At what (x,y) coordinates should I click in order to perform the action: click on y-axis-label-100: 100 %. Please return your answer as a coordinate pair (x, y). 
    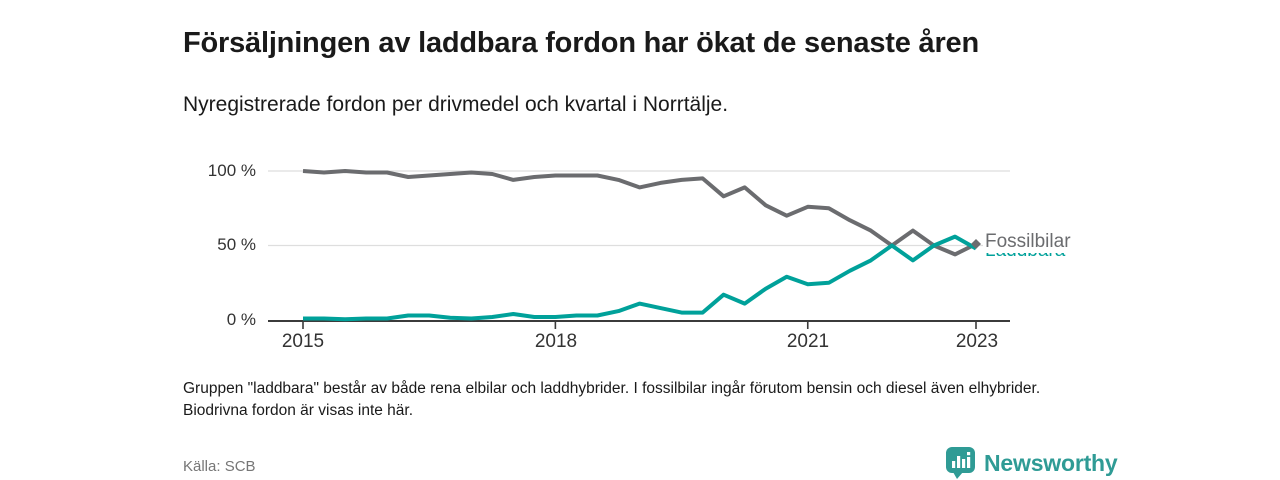
    Looking at the image, I should click on (231, 170).